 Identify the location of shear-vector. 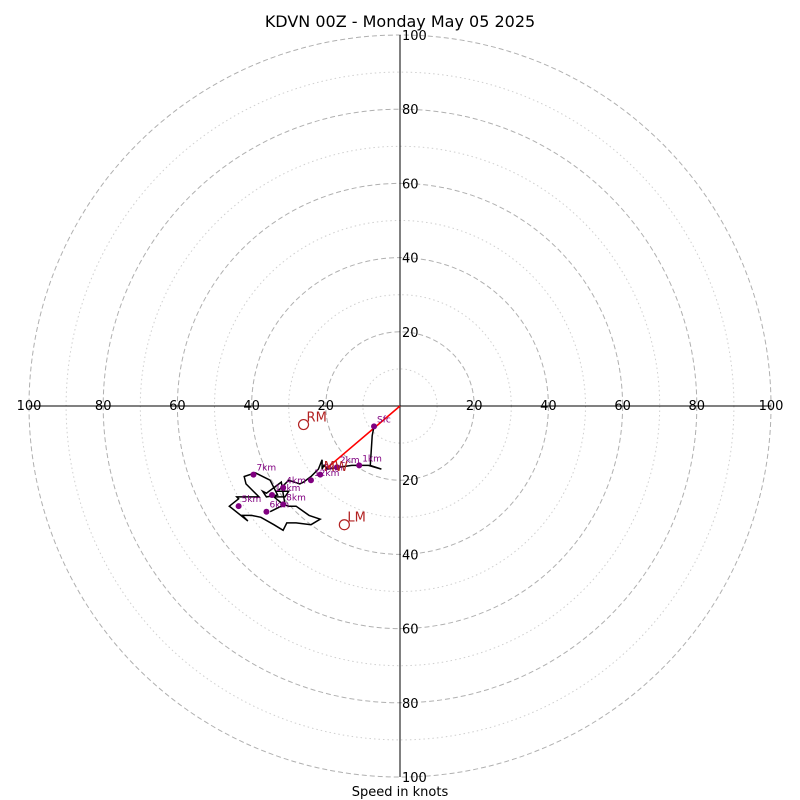
(363, 437).